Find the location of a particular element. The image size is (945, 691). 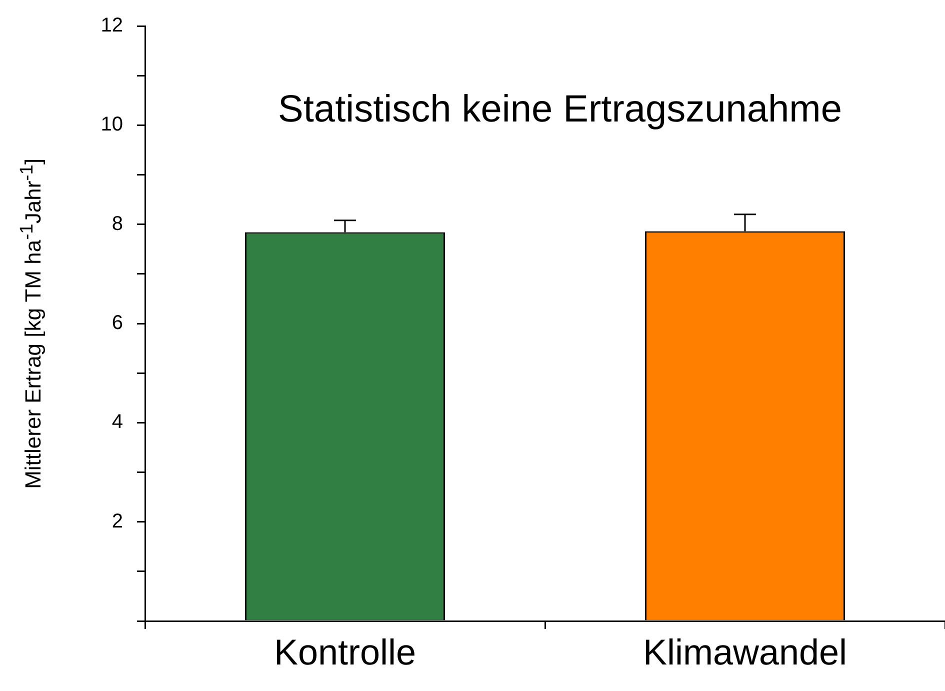

y-tick-label: 10 is located at coordinates (111, 125).